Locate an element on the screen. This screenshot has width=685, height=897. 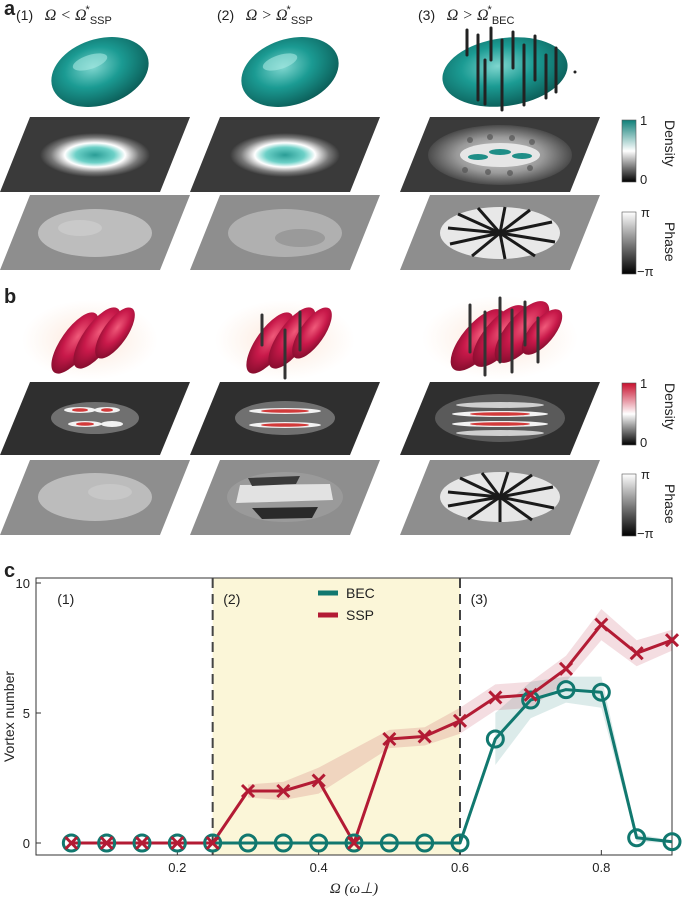
star: * is located at coordinates (87, 10).